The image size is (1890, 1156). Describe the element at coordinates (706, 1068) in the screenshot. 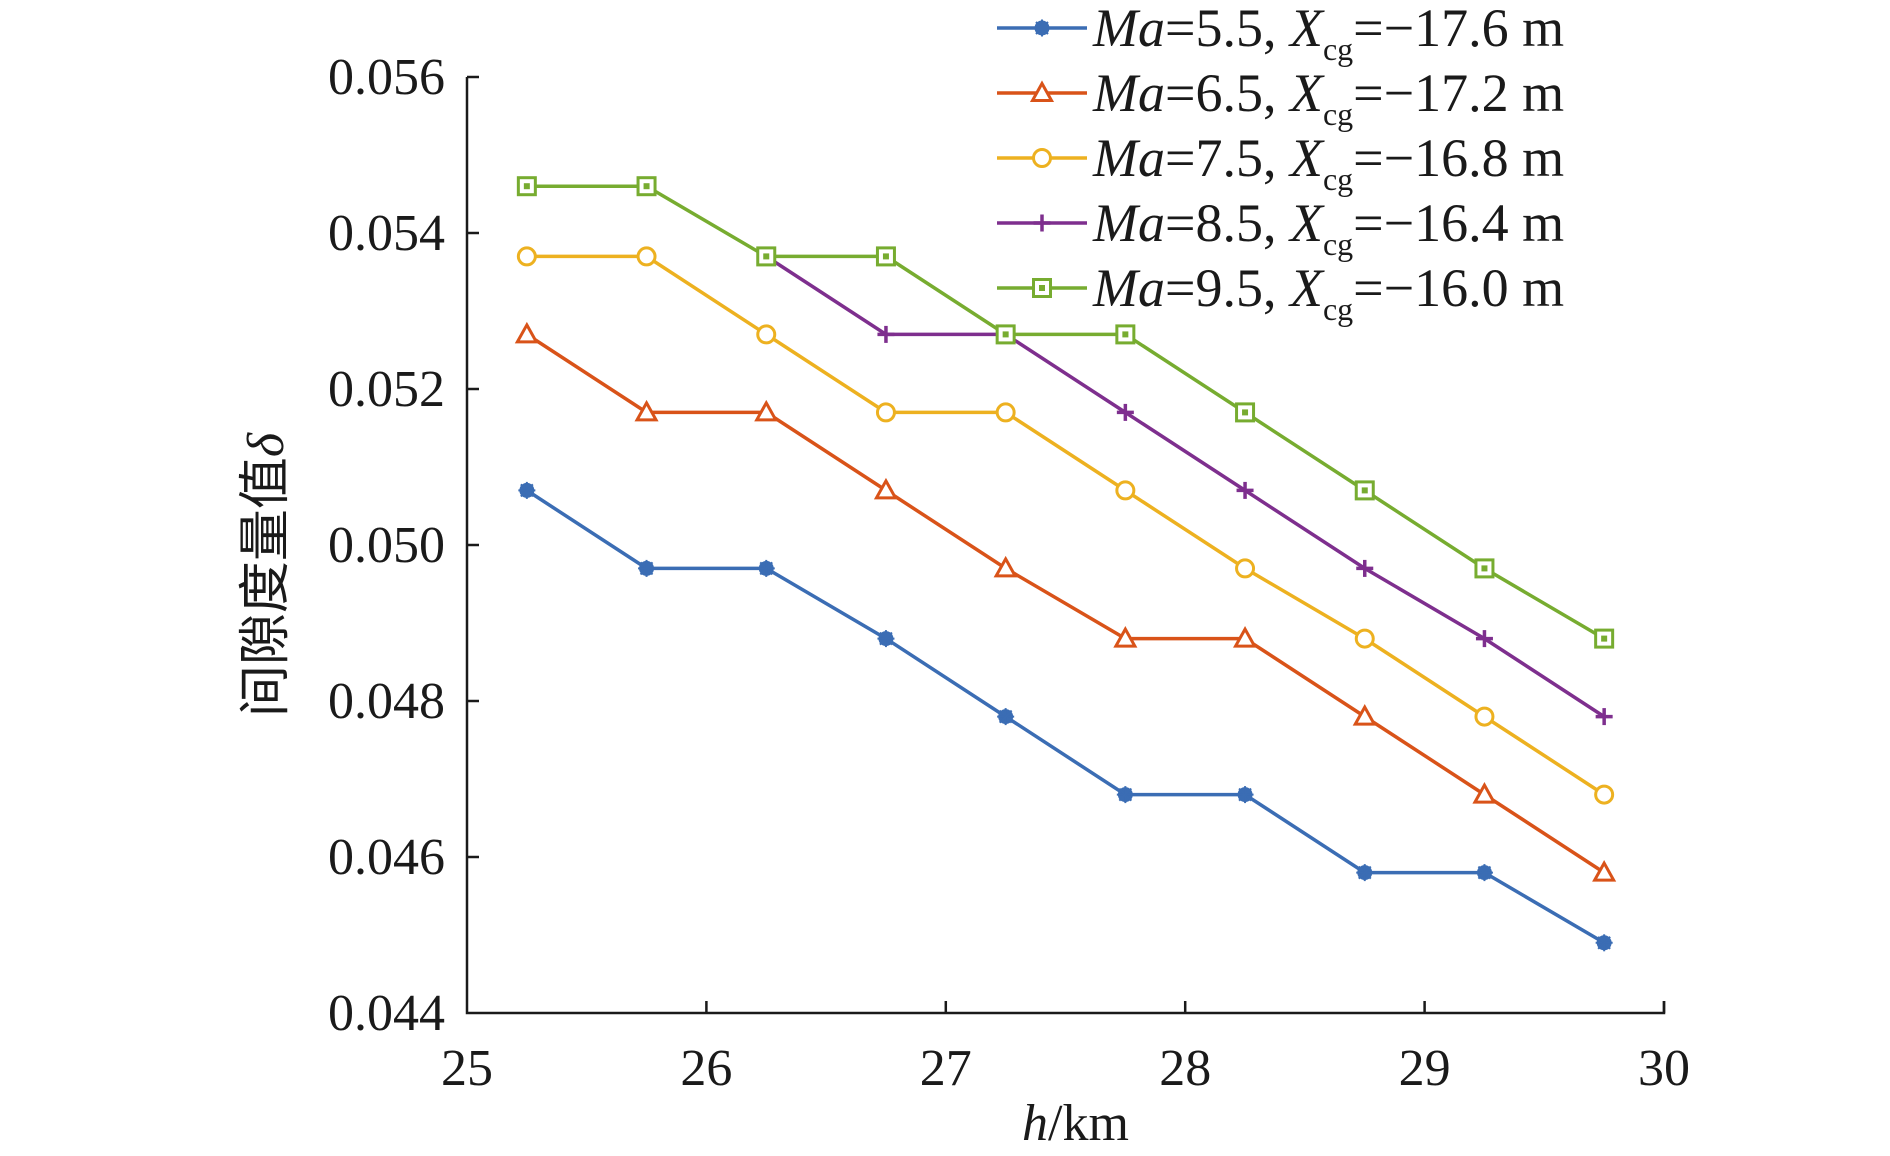

I see `x-tick-label: 26` at that location.